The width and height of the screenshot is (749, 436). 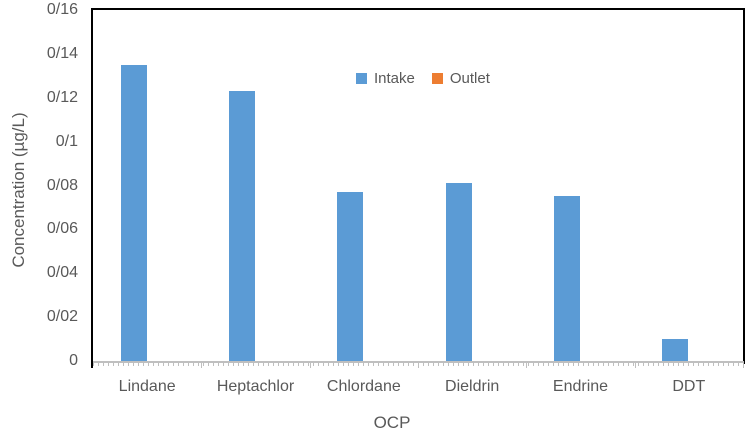 What do you see at coordinates (689, 386) in the screenshot?
I see `x-axis-tick-label: DDT` at bounding box center [689, 386].